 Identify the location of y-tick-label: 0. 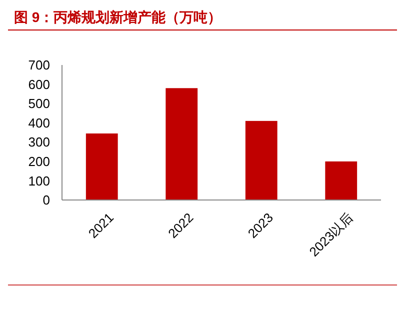
(46, 200).